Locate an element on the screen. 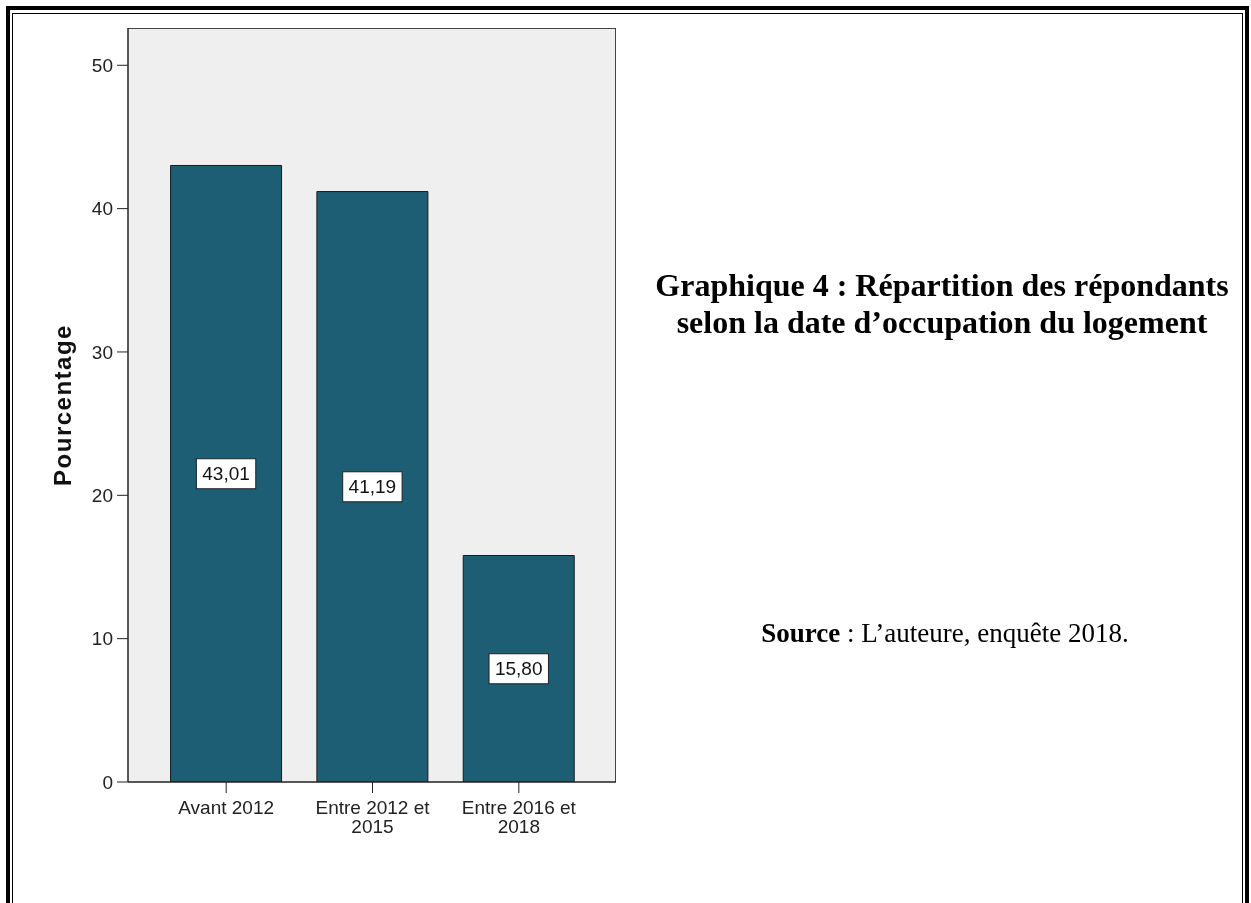 This screenshot has width=1251, height=903. y-tick-label: 10 is located at coordinates (102, 639).